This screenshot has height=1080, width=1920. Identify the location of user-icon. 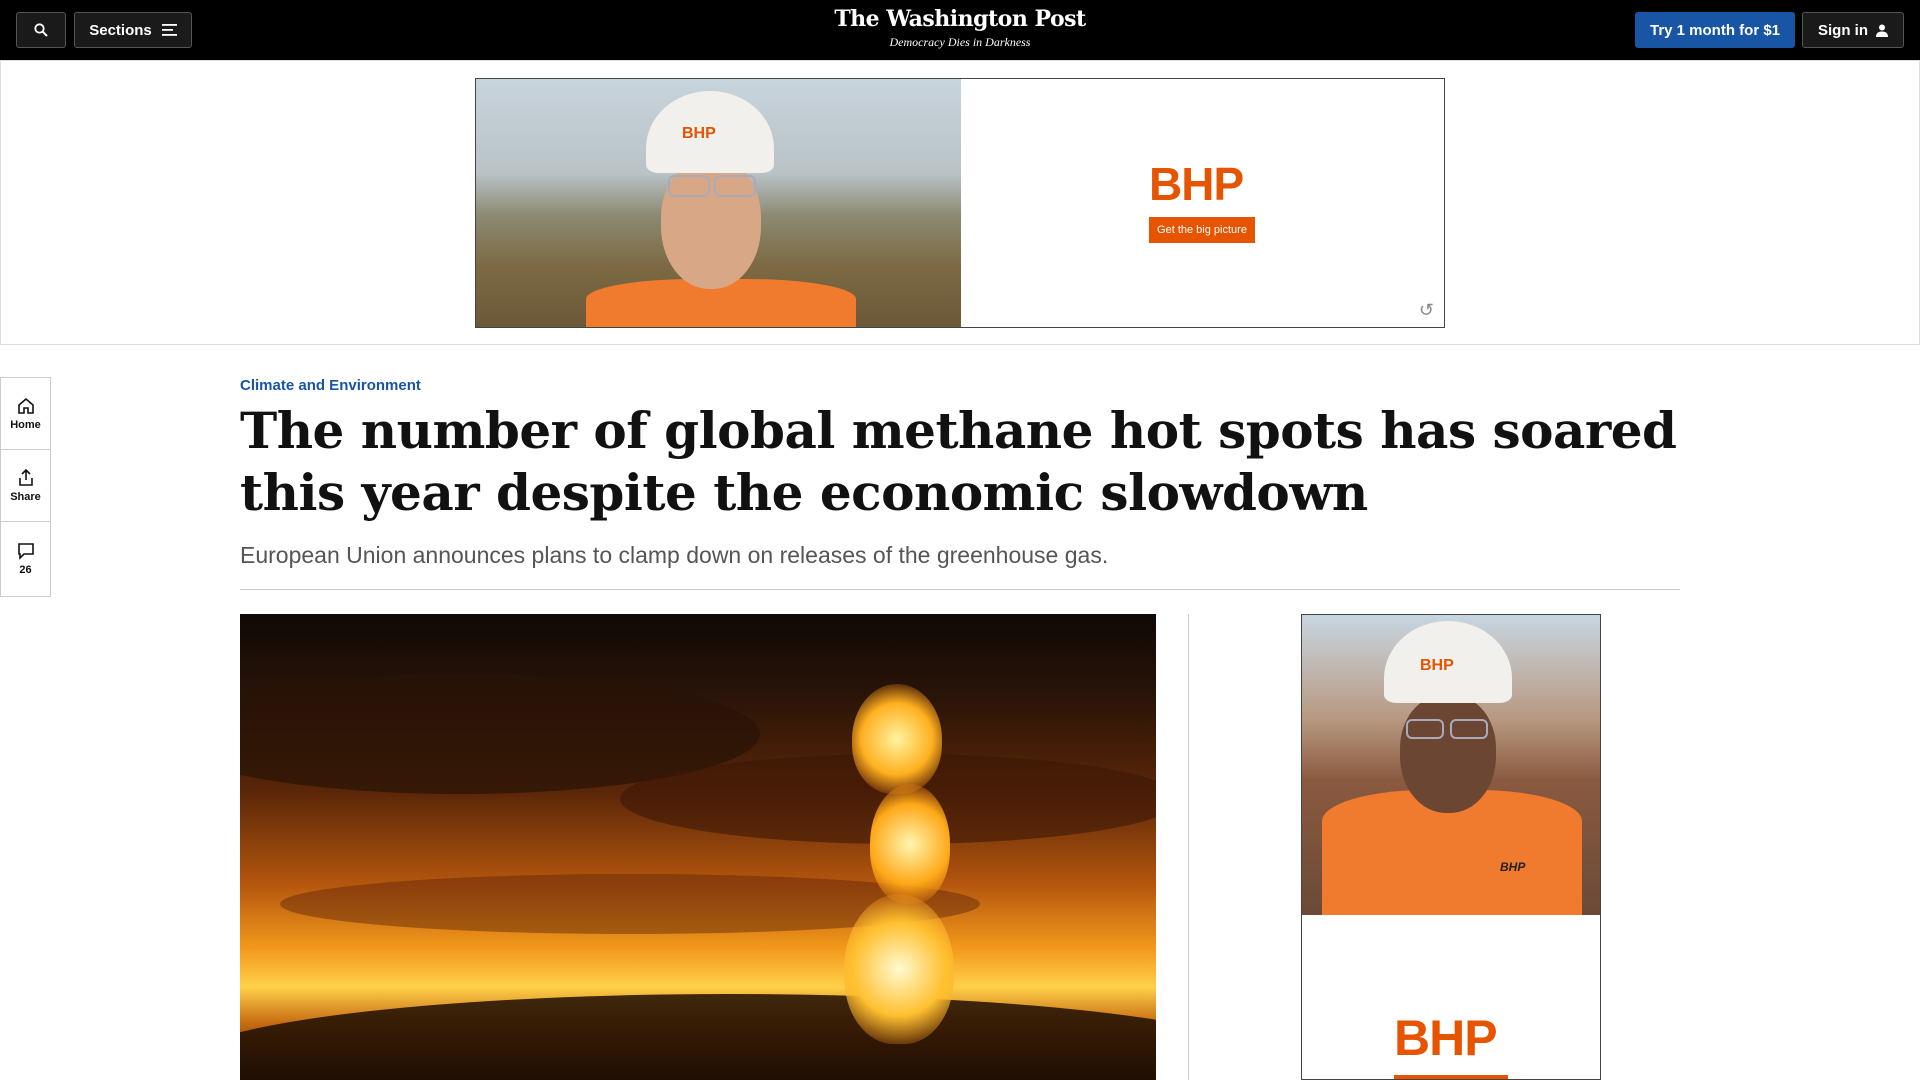
(1882, 30).